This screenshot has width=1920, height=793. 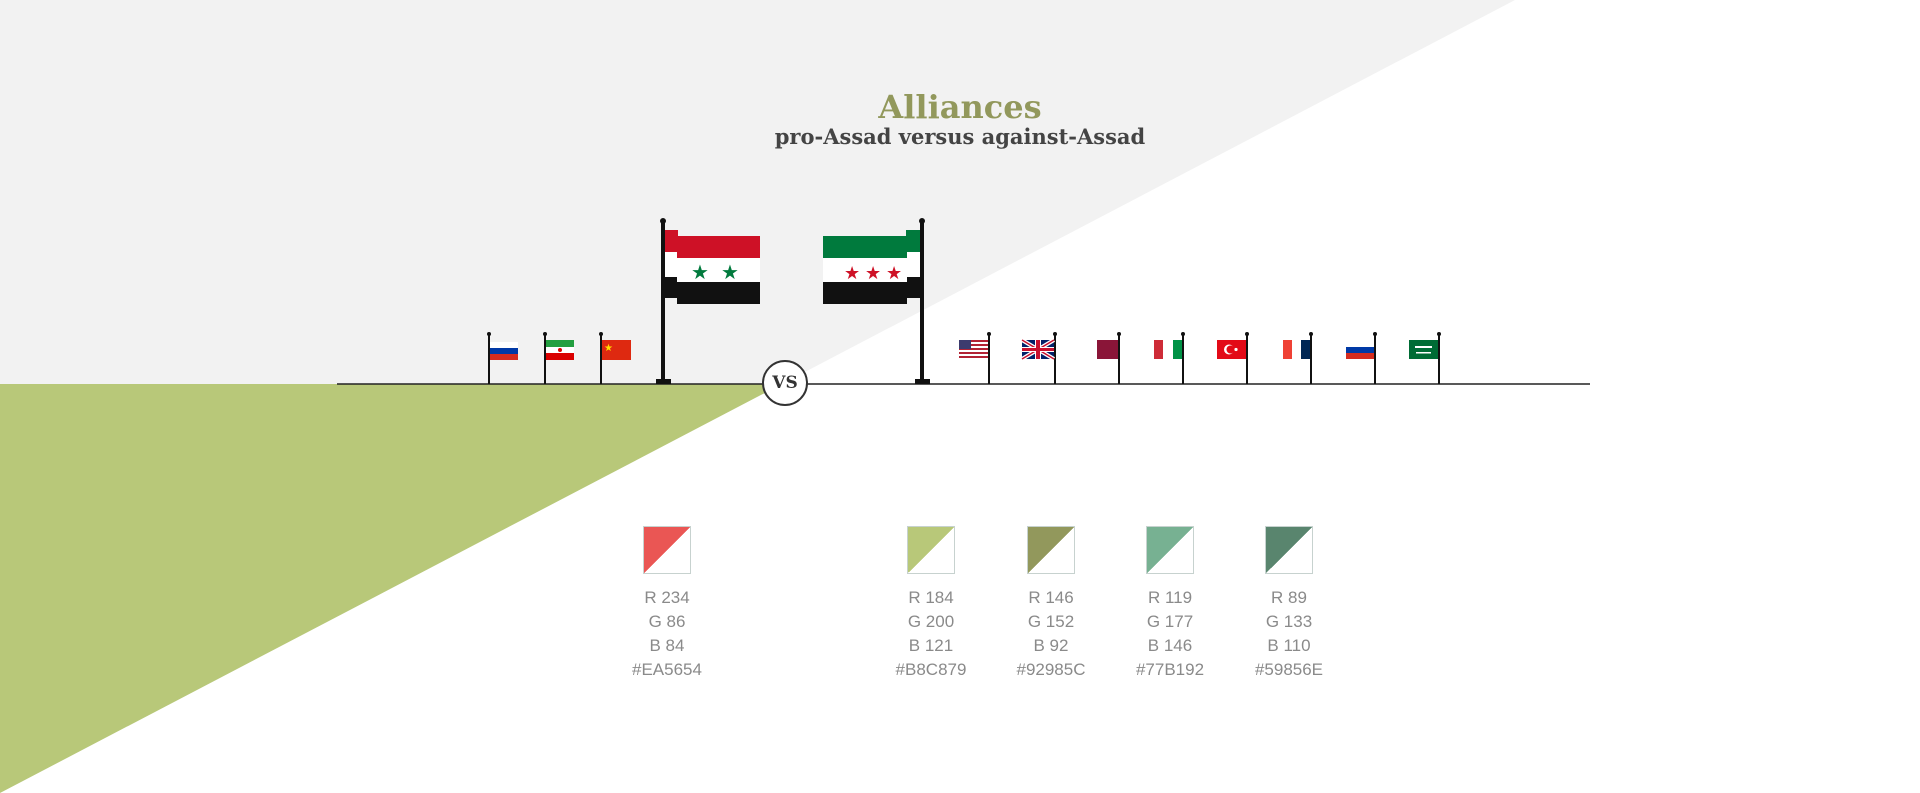 I want to click on swatch-b-value: B 84, so click(x=667, y=645).